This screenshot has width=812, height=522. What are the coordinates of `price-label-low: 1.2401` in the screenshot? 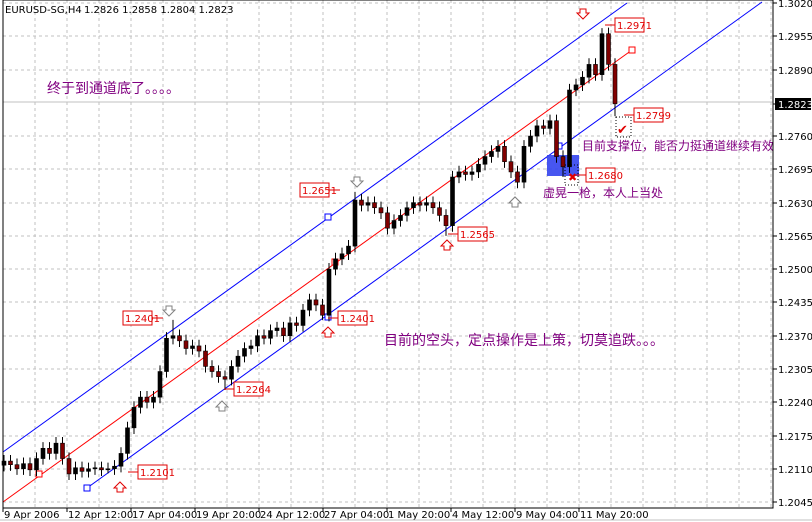 It's located at (357, 319).